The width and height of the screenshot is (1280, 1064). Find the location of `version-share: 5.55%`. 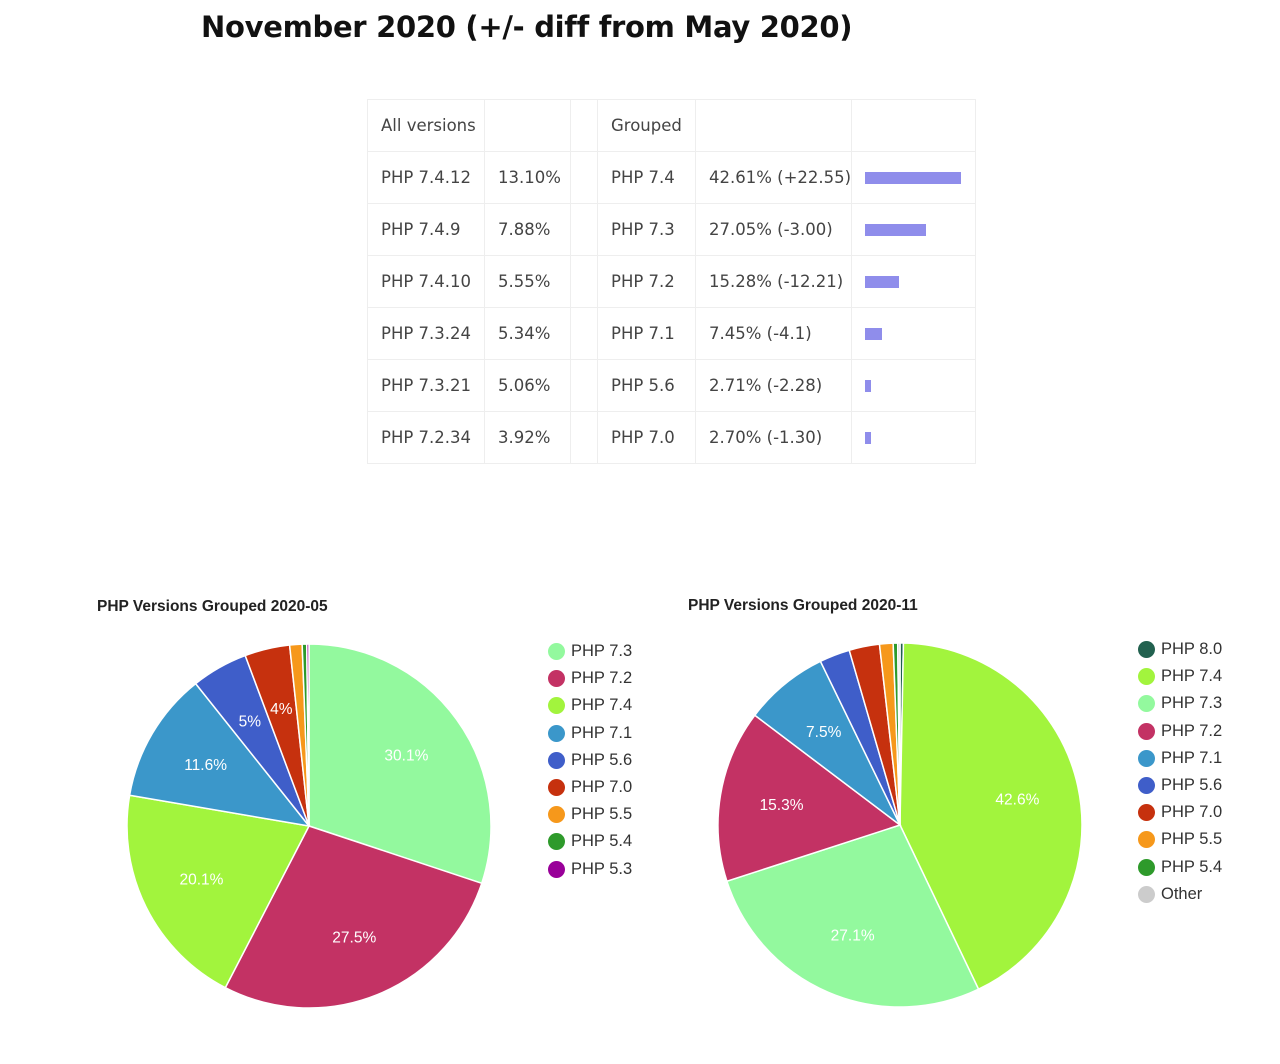

version-share: 5.55% is located at coordinates (527, 281).